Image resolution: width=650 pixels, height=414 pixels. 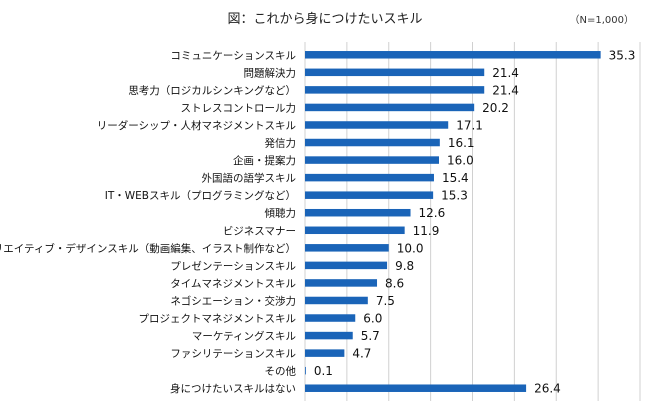 What do you see at coordinates (404, 266) in the screenshot?
I see `value-label: 9.8` at bounding box center [404, 266].